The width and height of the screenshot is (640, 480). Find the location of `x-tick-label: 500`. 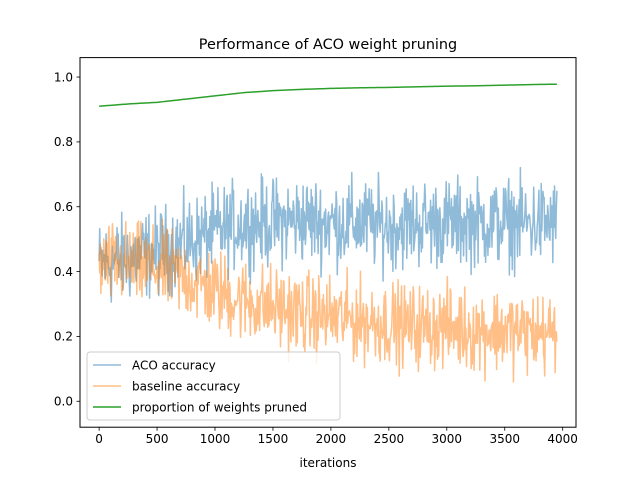

x-tick-label: 500 is located at coordinates (157, 439).